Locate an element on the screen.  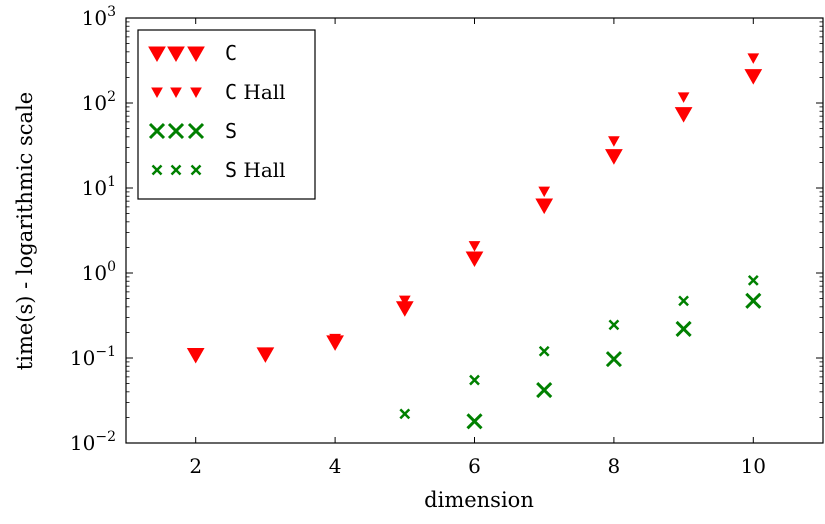
legend-label: S is located at coordinates (231, 131).